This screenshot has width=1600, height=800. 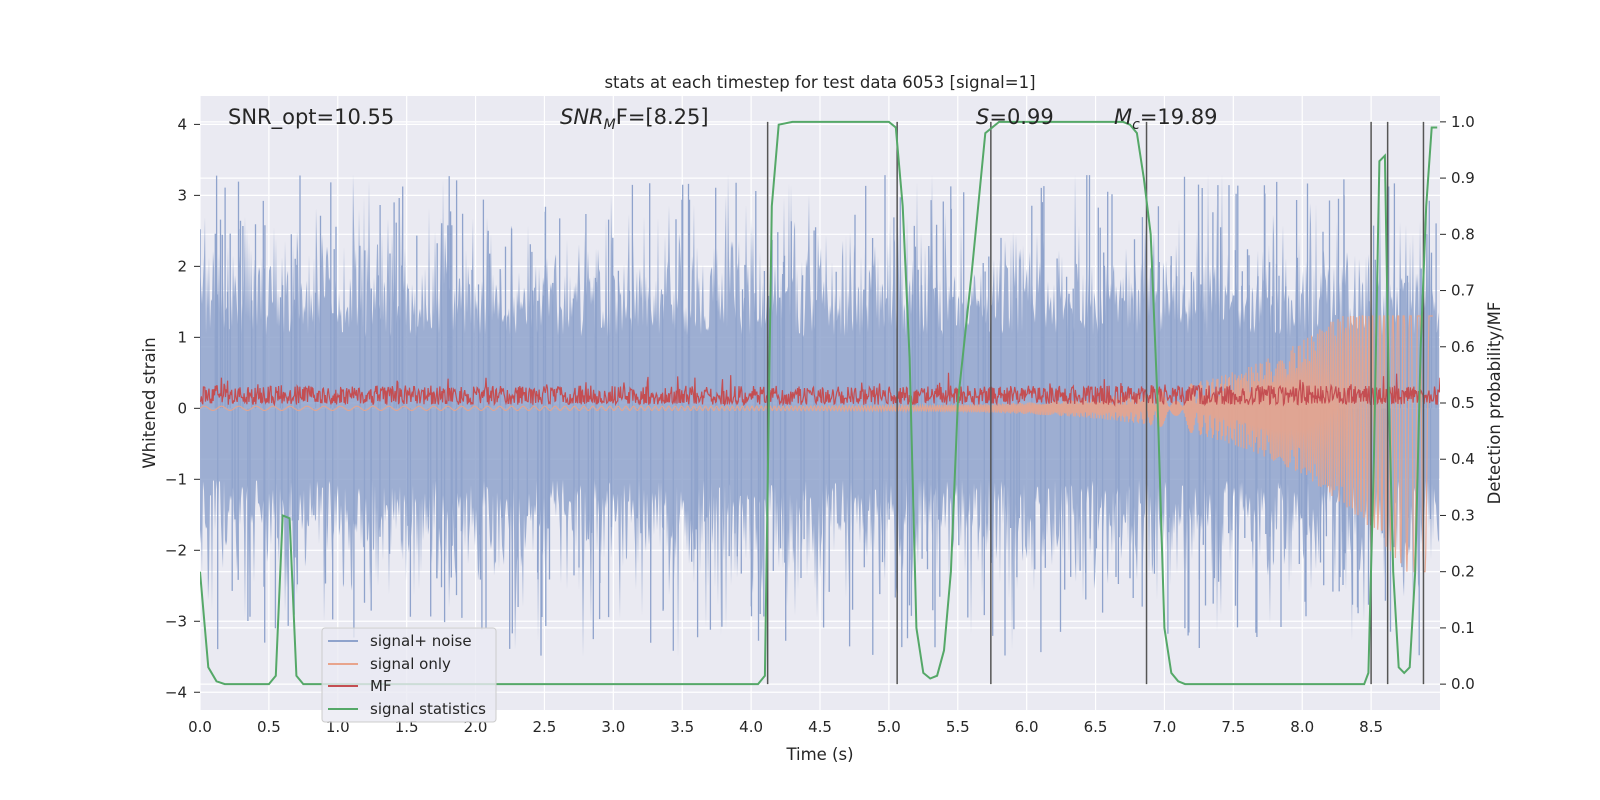 What do you see at coordinates (1463, 684) in the screenshot?
I see `y2-tick-label: 0.0` at bounding box center [1463, 684].